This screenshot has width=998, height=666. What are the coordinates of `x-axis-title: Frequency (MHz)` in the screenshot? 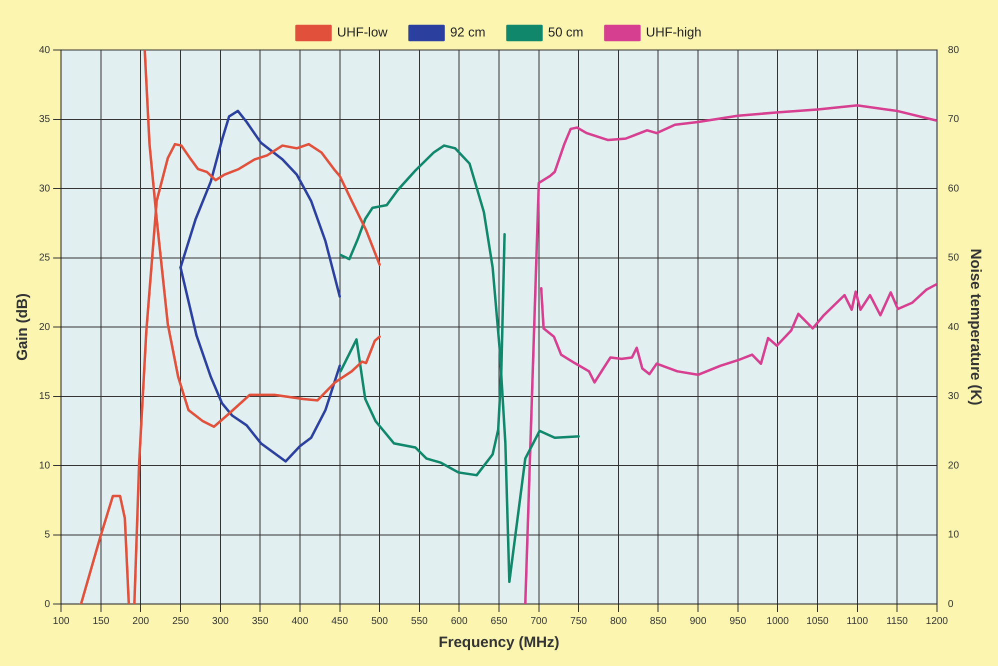 It's located at (499, 643).